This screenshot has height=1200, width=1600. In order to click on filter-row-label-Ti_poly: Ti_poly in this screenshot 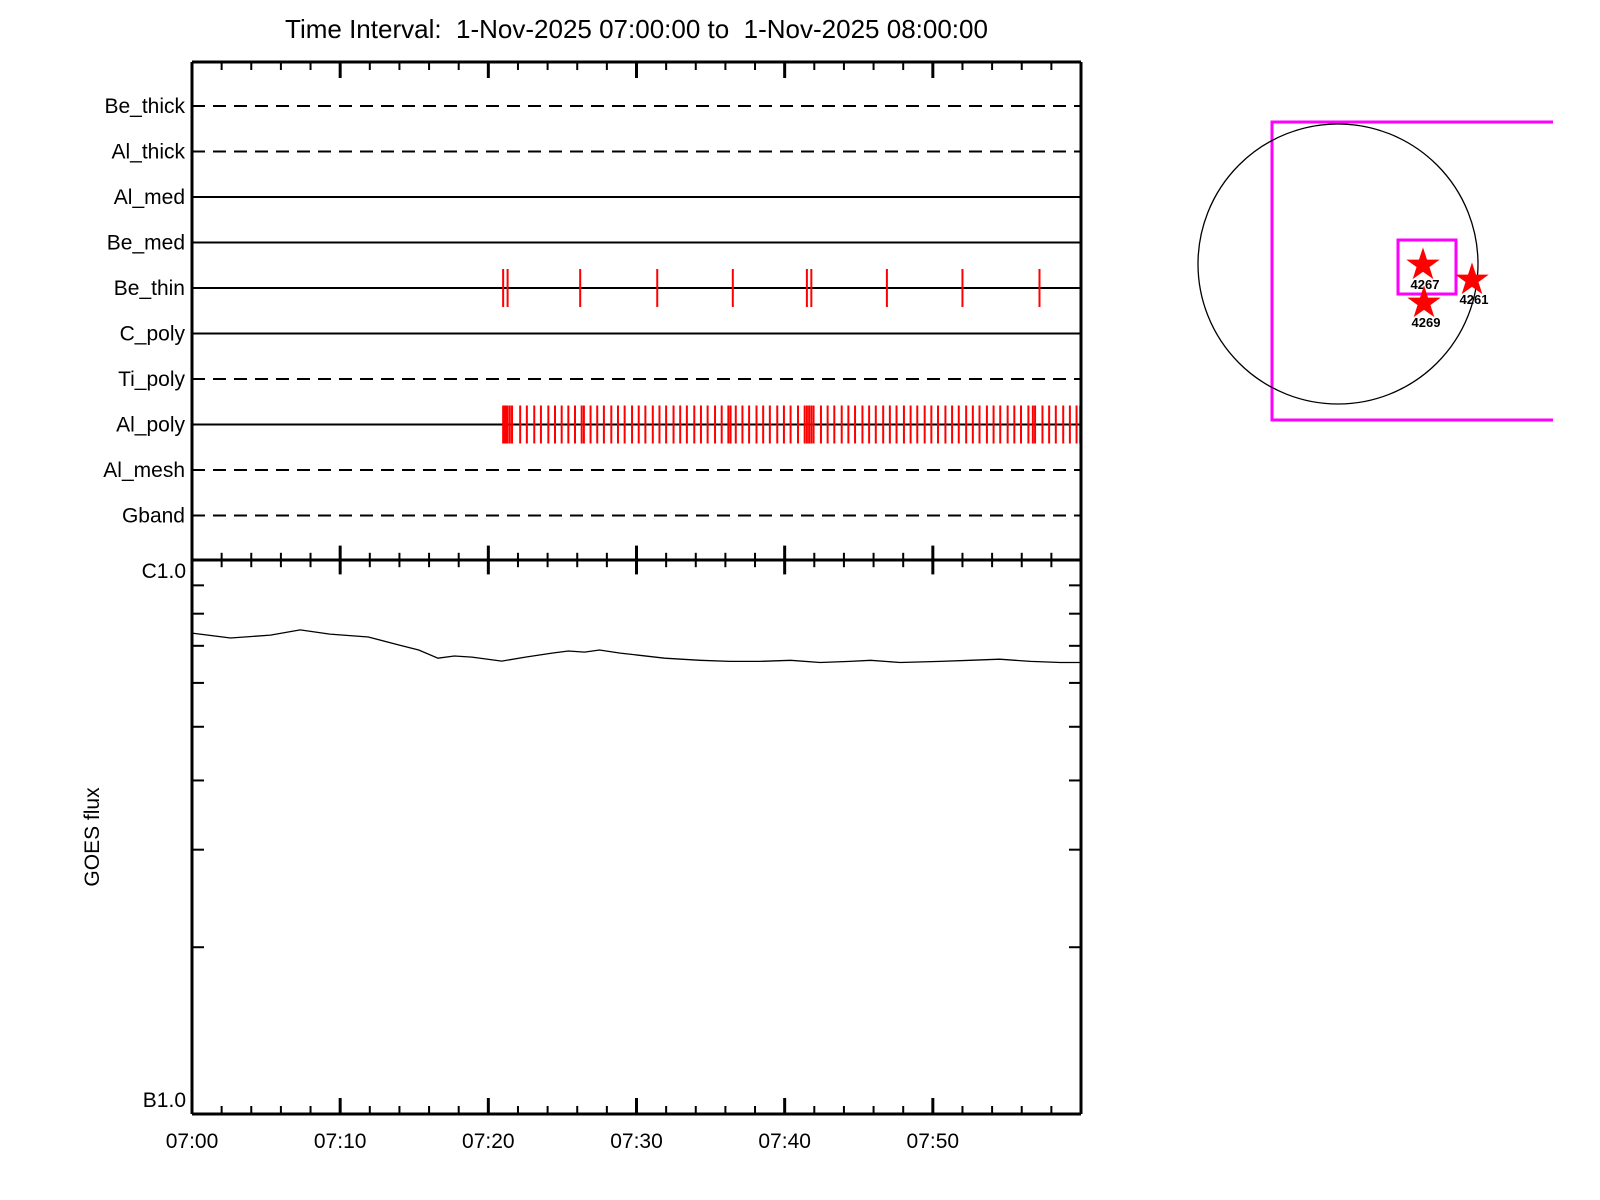, I will do `click(151, 379)`.